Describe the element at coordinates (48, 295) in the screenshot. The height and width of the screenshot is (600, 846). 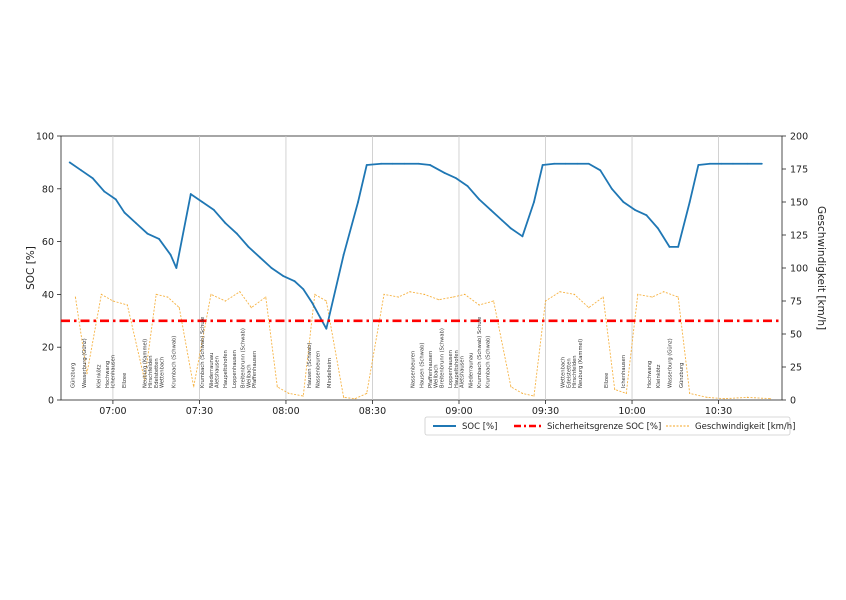
I see `y-tick-label-left: 40` at that location.